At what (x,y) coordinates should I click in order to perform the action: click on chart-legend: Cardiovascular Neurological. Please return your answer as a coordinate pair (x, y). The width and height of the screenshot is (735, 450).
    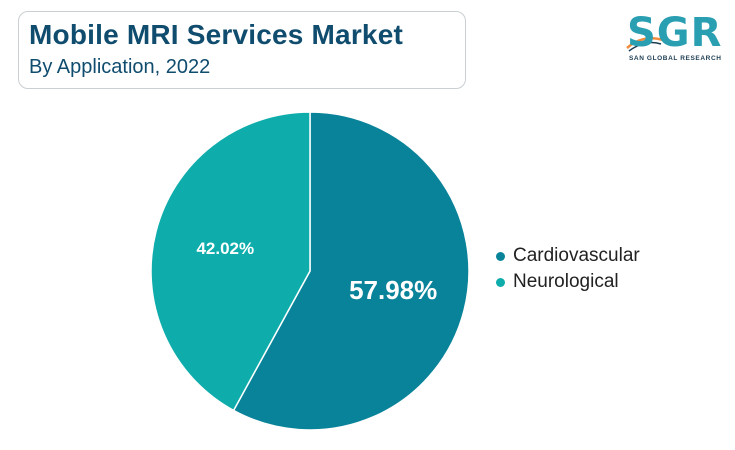
    Looking at the image, I should click on (568, 269).